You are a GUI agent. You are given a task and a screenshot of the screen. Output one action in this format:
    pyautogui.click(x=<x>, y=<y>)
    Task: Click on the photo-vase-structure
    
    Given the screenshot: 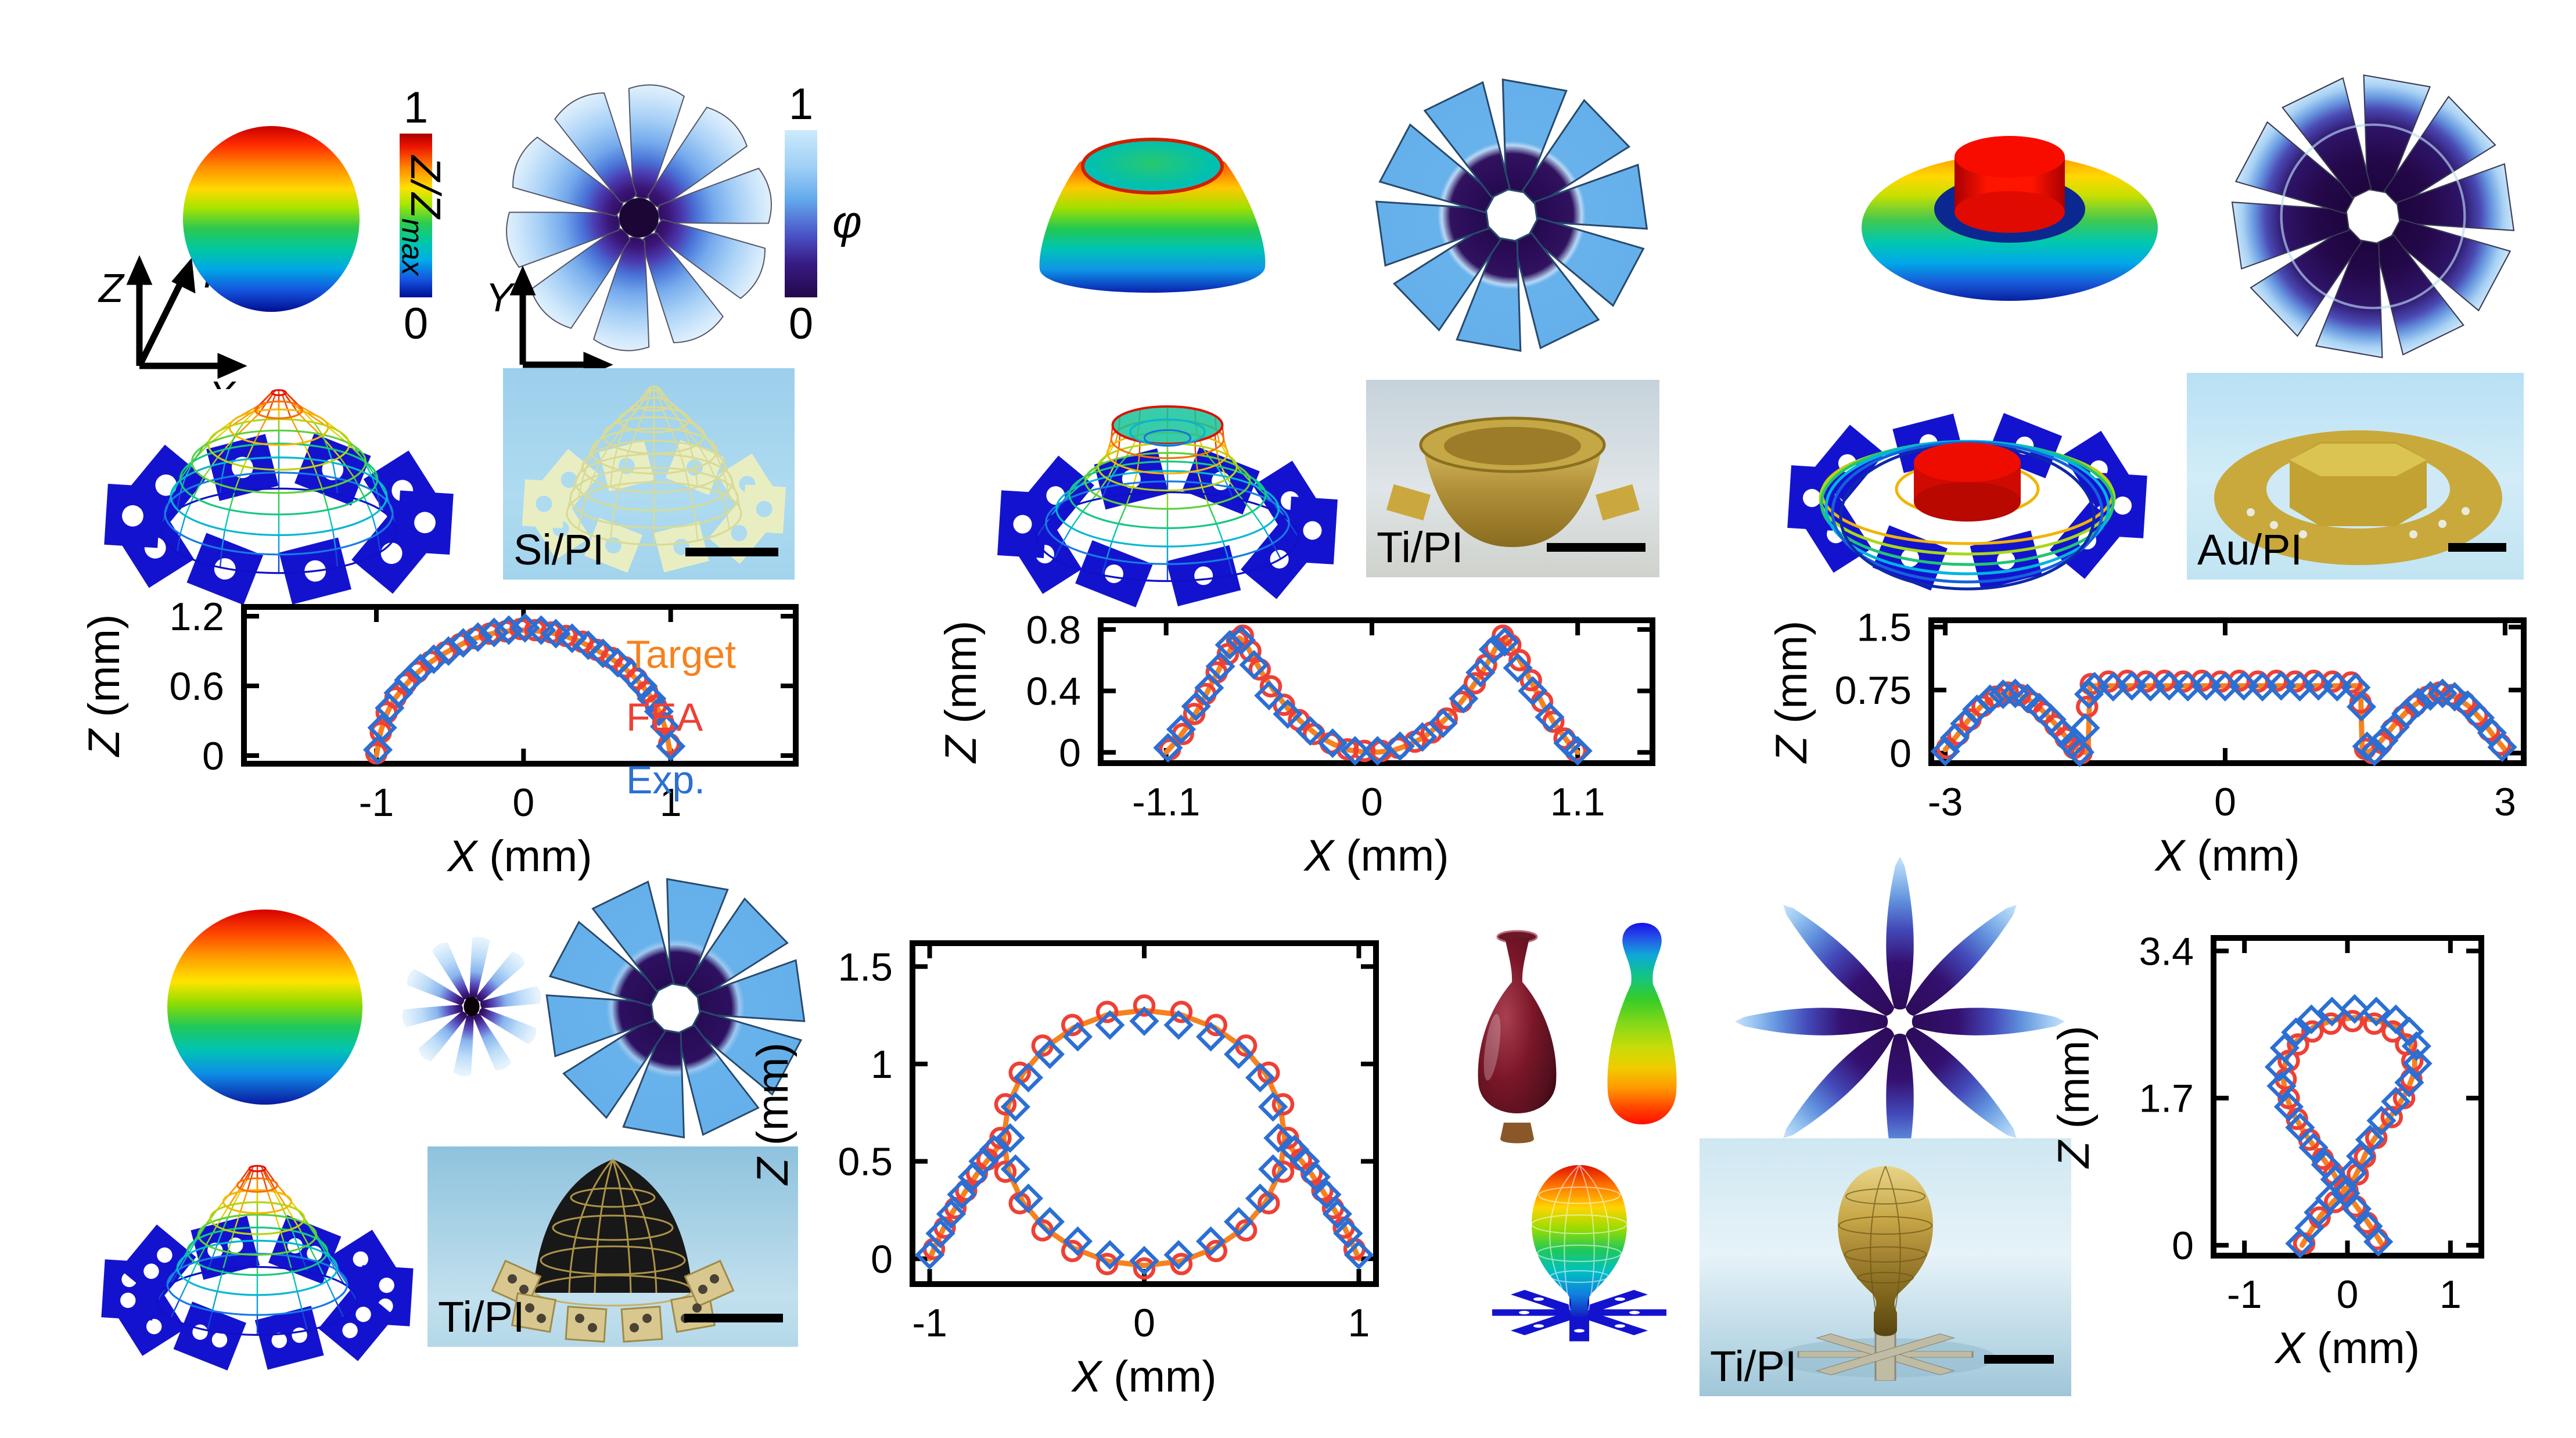 What is the action you would take?
    pyautogui.click(x=1885, y=1273)
    